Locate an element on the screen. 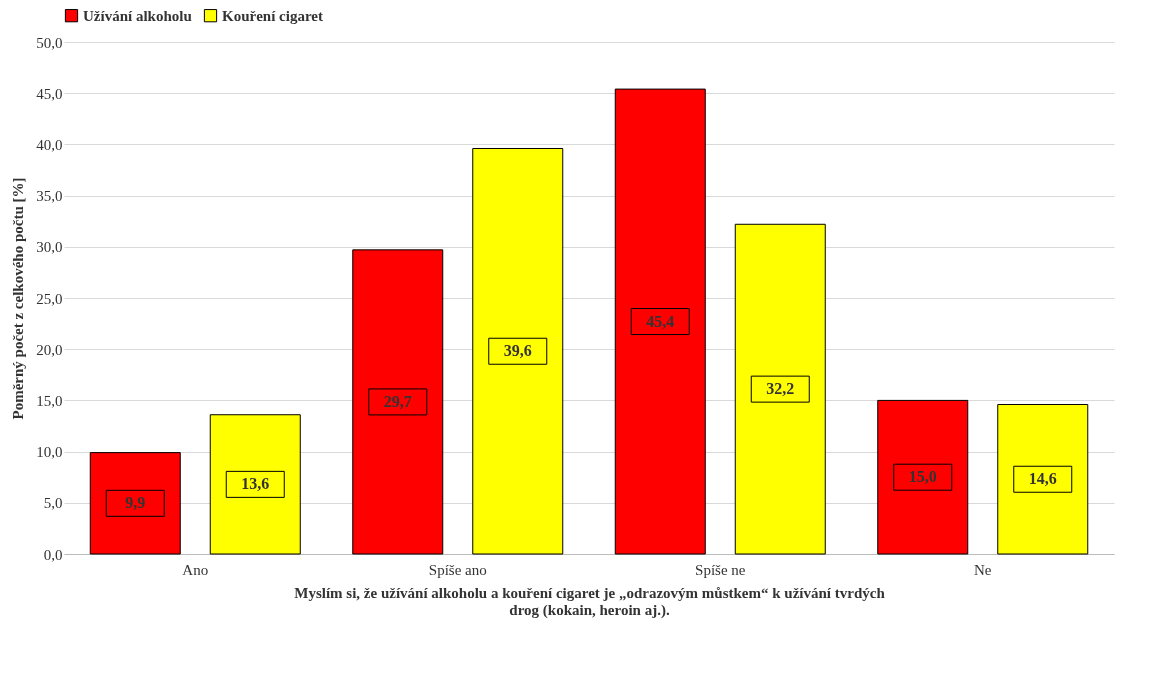 This screenshot has height=677, width=1173. y-tick-label: 5,0 is located at coordinates (53, 503).